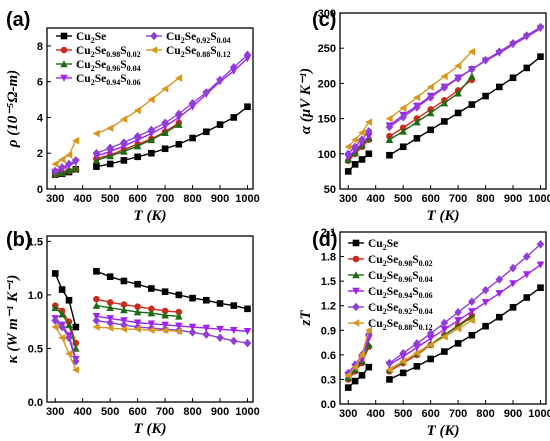 The height and width of the screenshot is (441, 550). What do you see at coordinates (327, 120) in the screenshot?
I see `y-tick-label: 150` at bounding box center [327, 120].